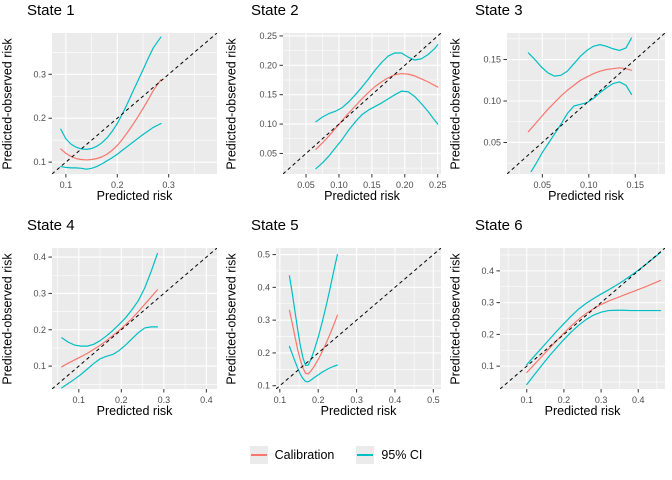 Image resolution: width=672 pixels, height=480 pixels. What do you see at coordinates (433, 400) in the screenshot?
I see `x-tick-label: 0.5` at bounding box center [433, 400].